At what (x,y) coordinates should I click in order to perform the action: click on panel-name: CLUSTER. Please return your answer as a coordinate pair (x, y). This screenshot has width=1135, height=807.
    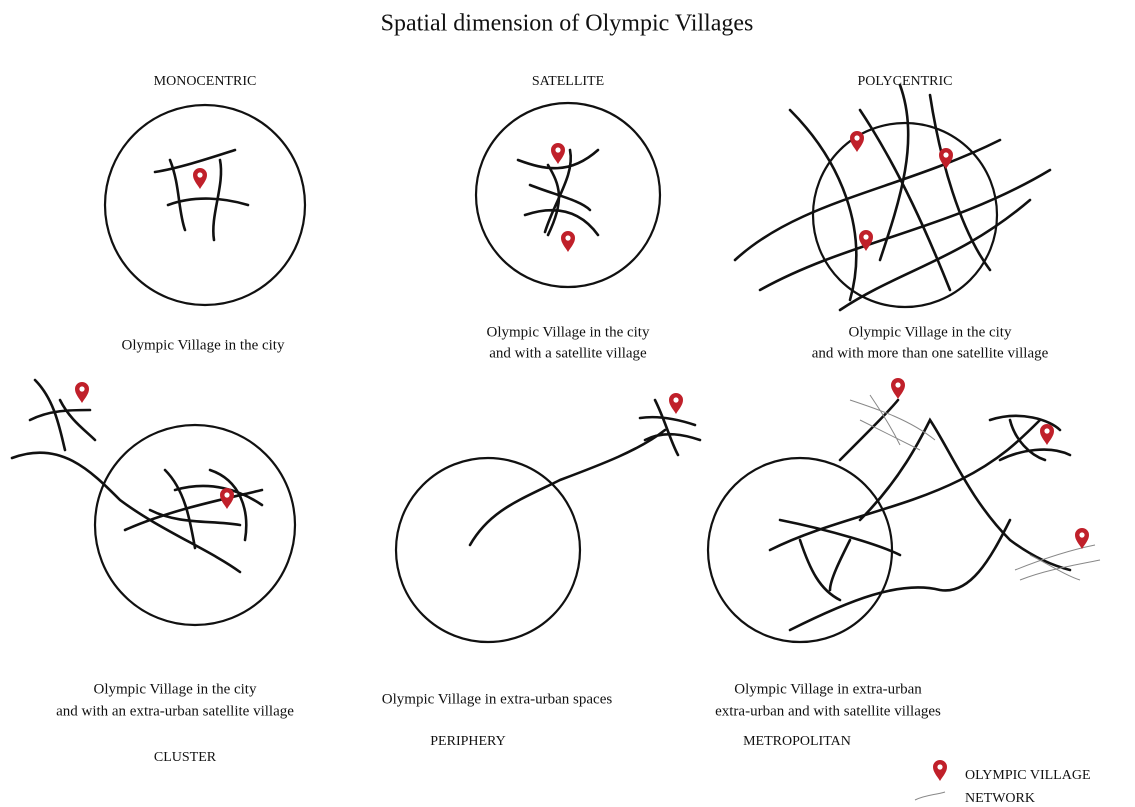
    Looking at the image, I should click on (185, 757).